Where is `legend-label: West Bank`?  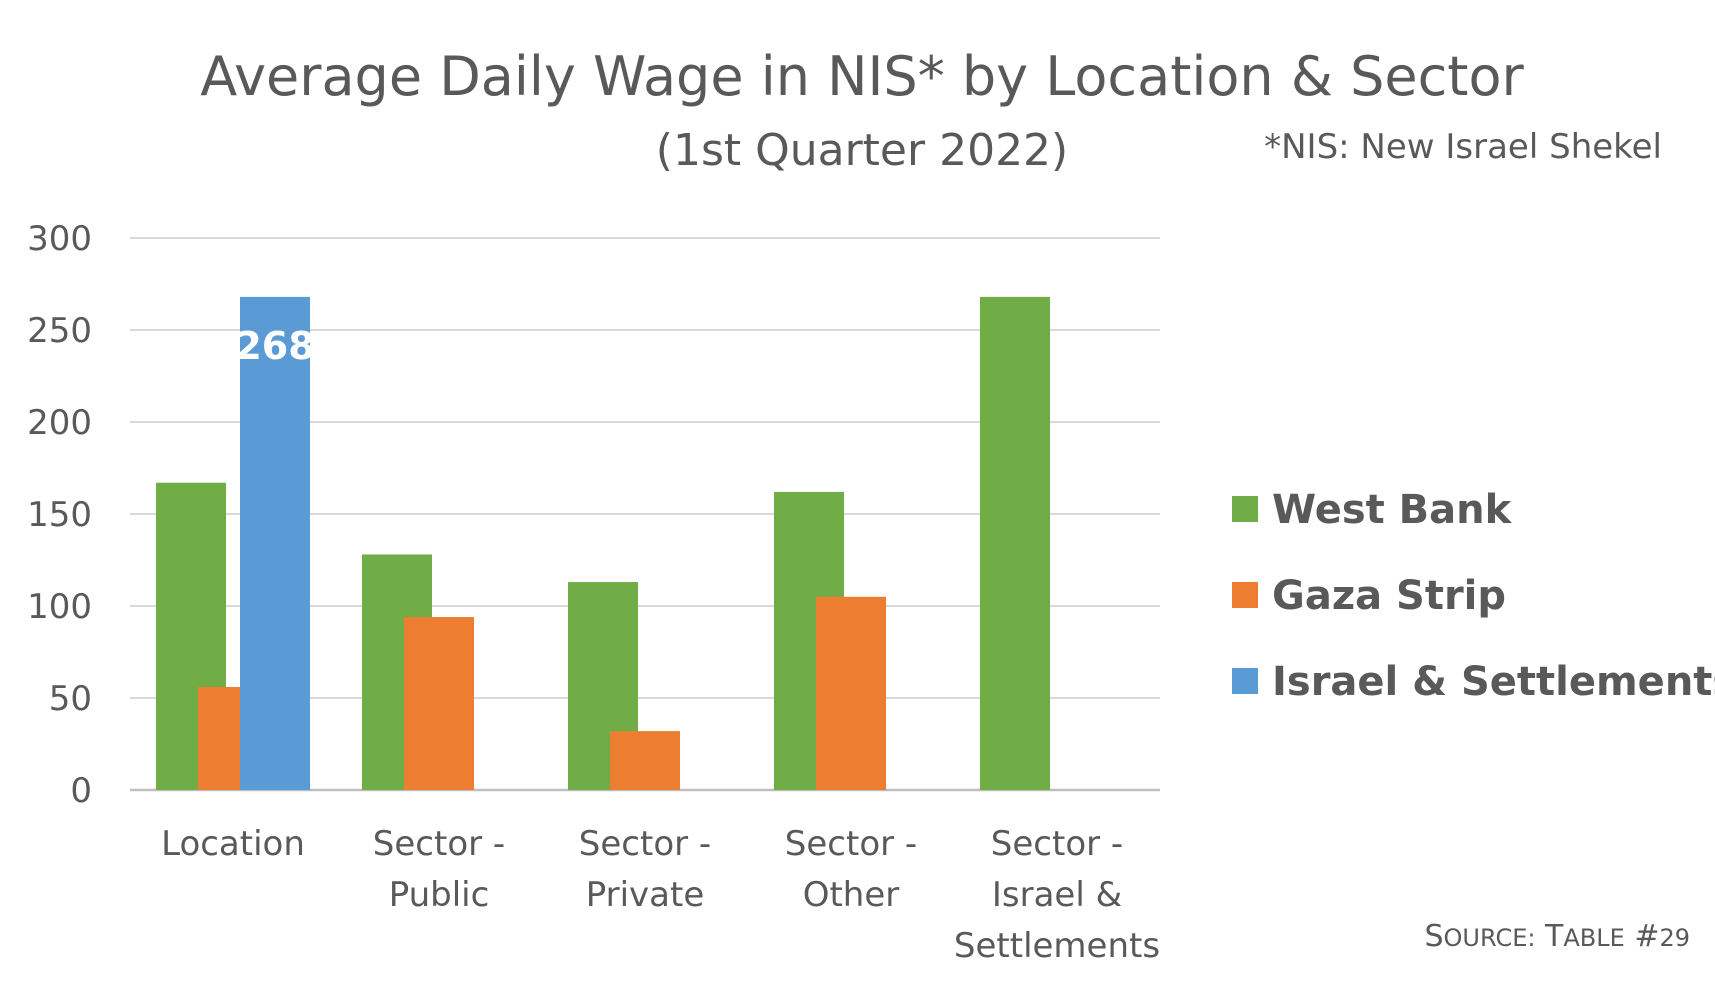
legend-label: West Bank is located at coordinates (1392, 510).